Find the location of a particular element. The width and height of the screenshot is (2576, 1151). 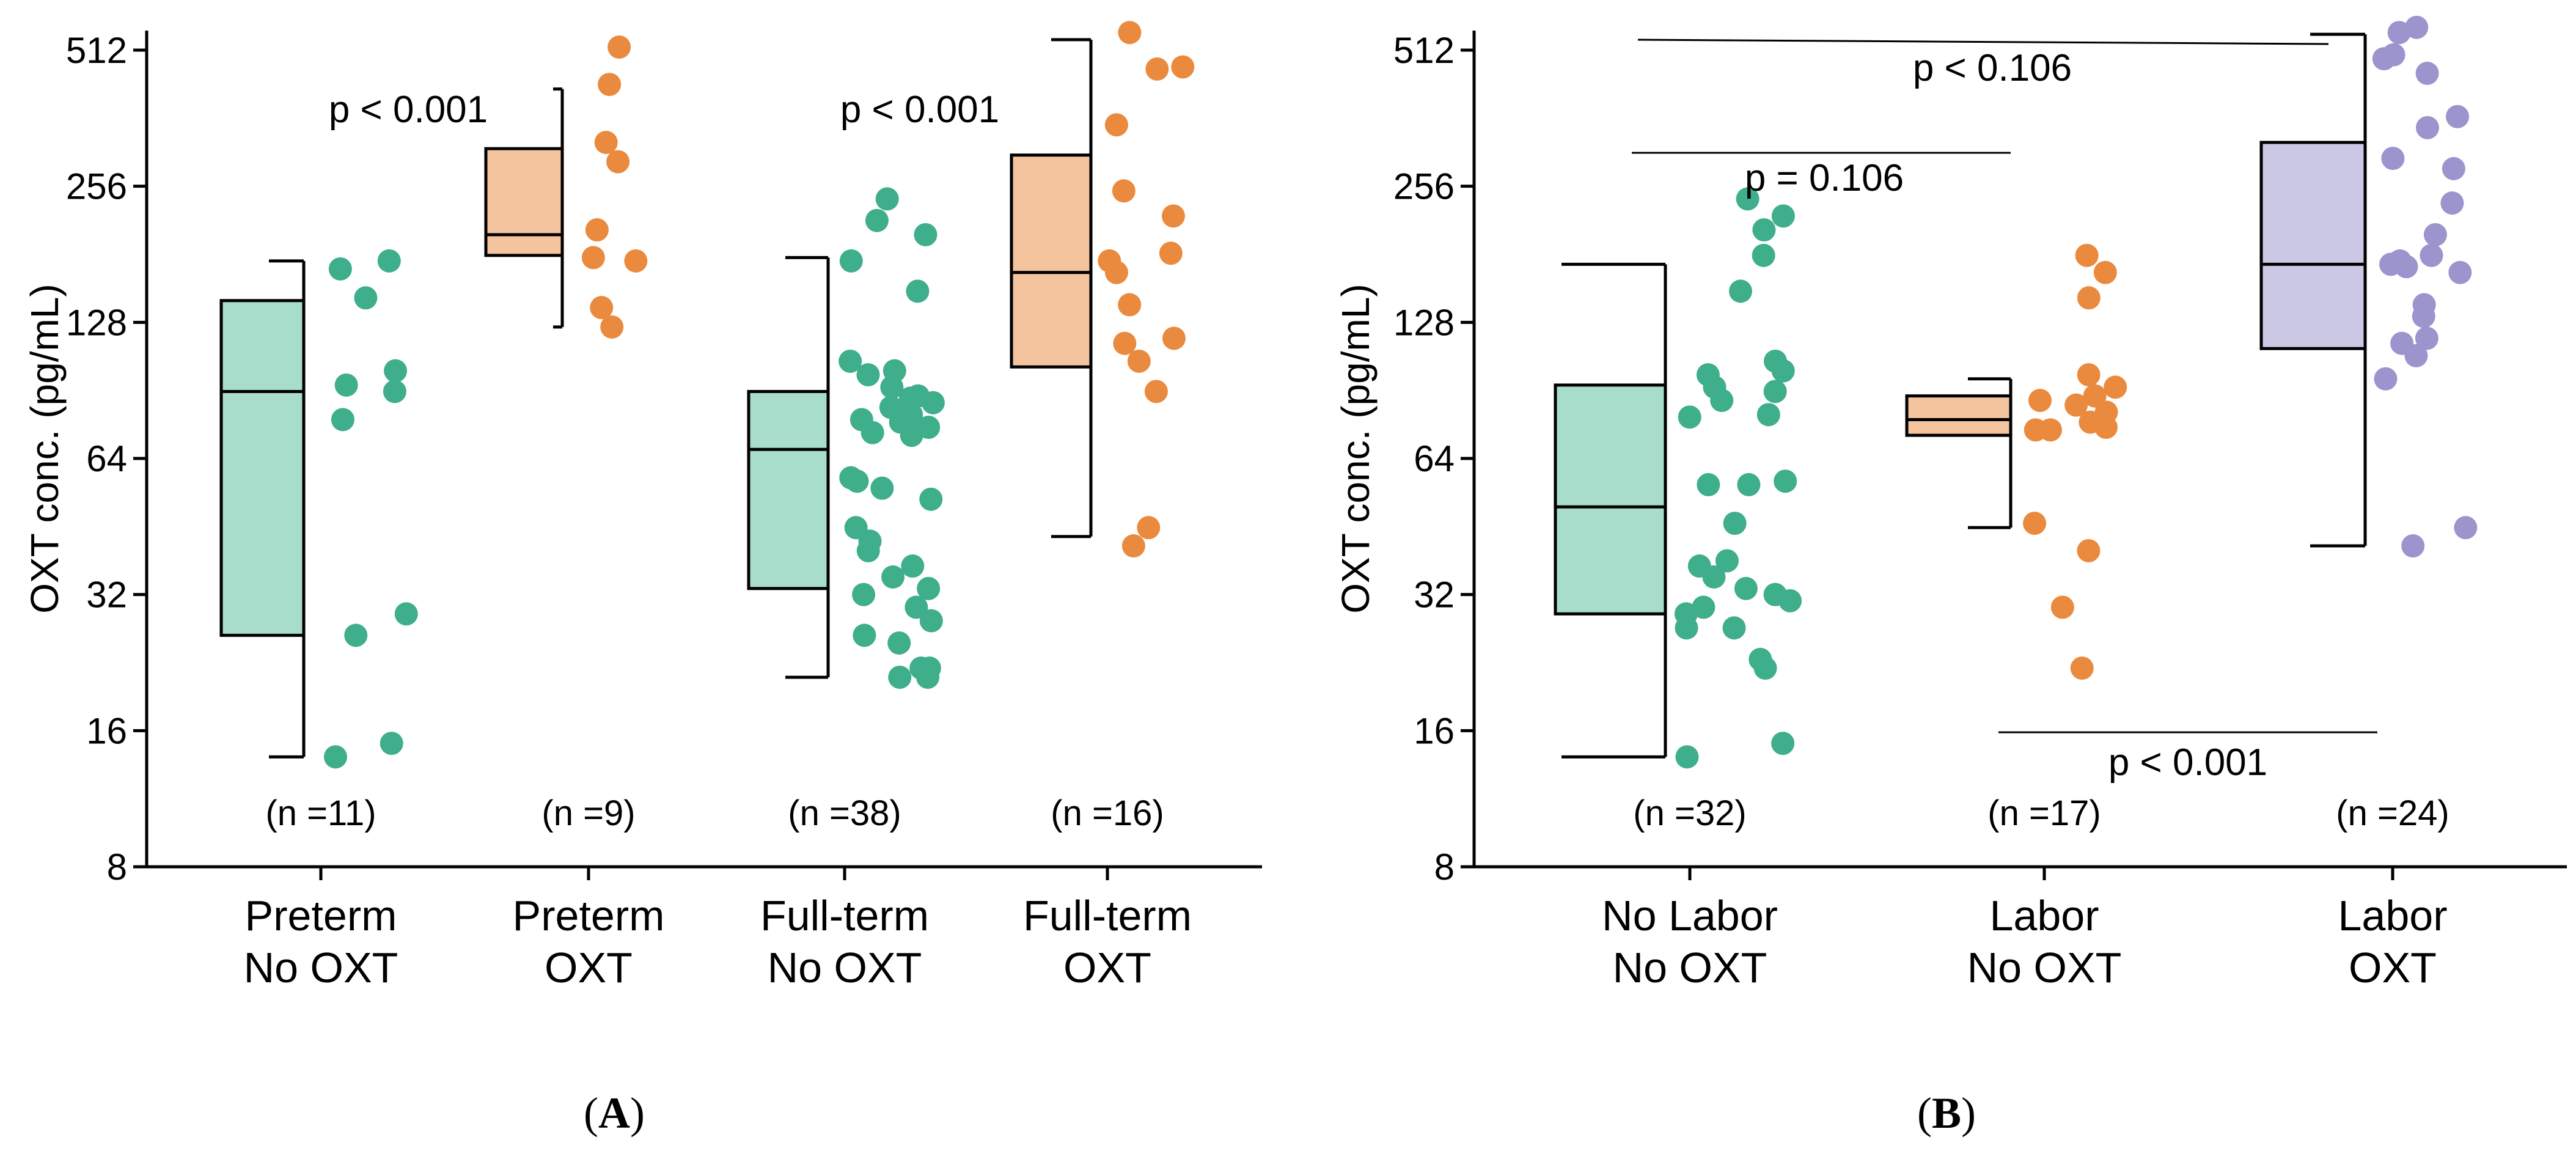

y-tick-label: 8 is located at coordinates (1444, 868).